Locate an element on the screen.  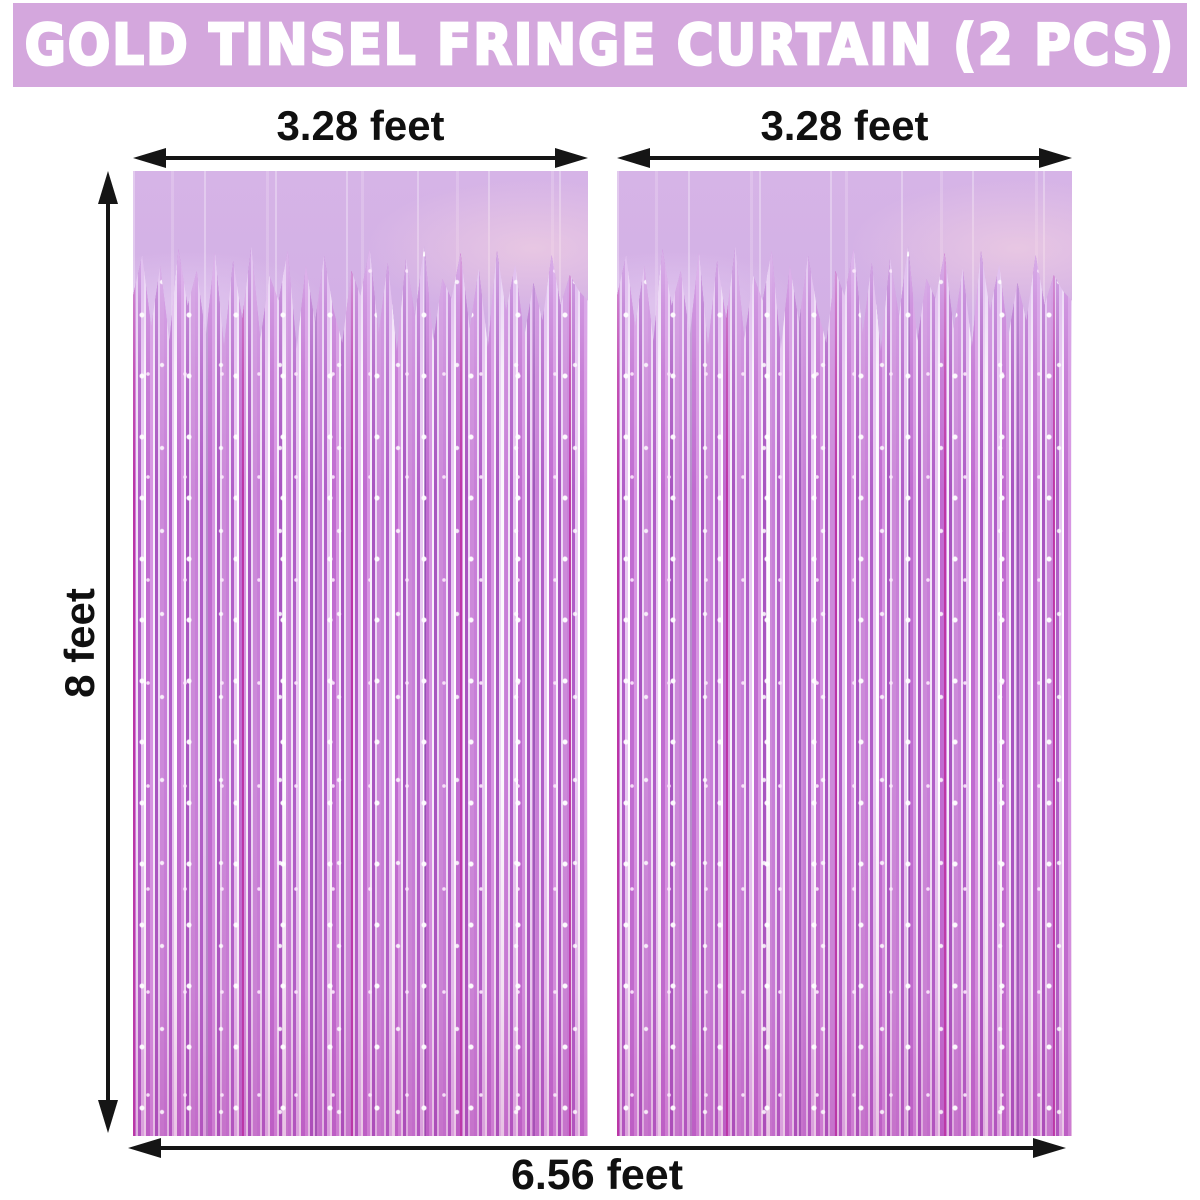
total-width-label: 6.56 feet is located at coordinates (597, 1175).